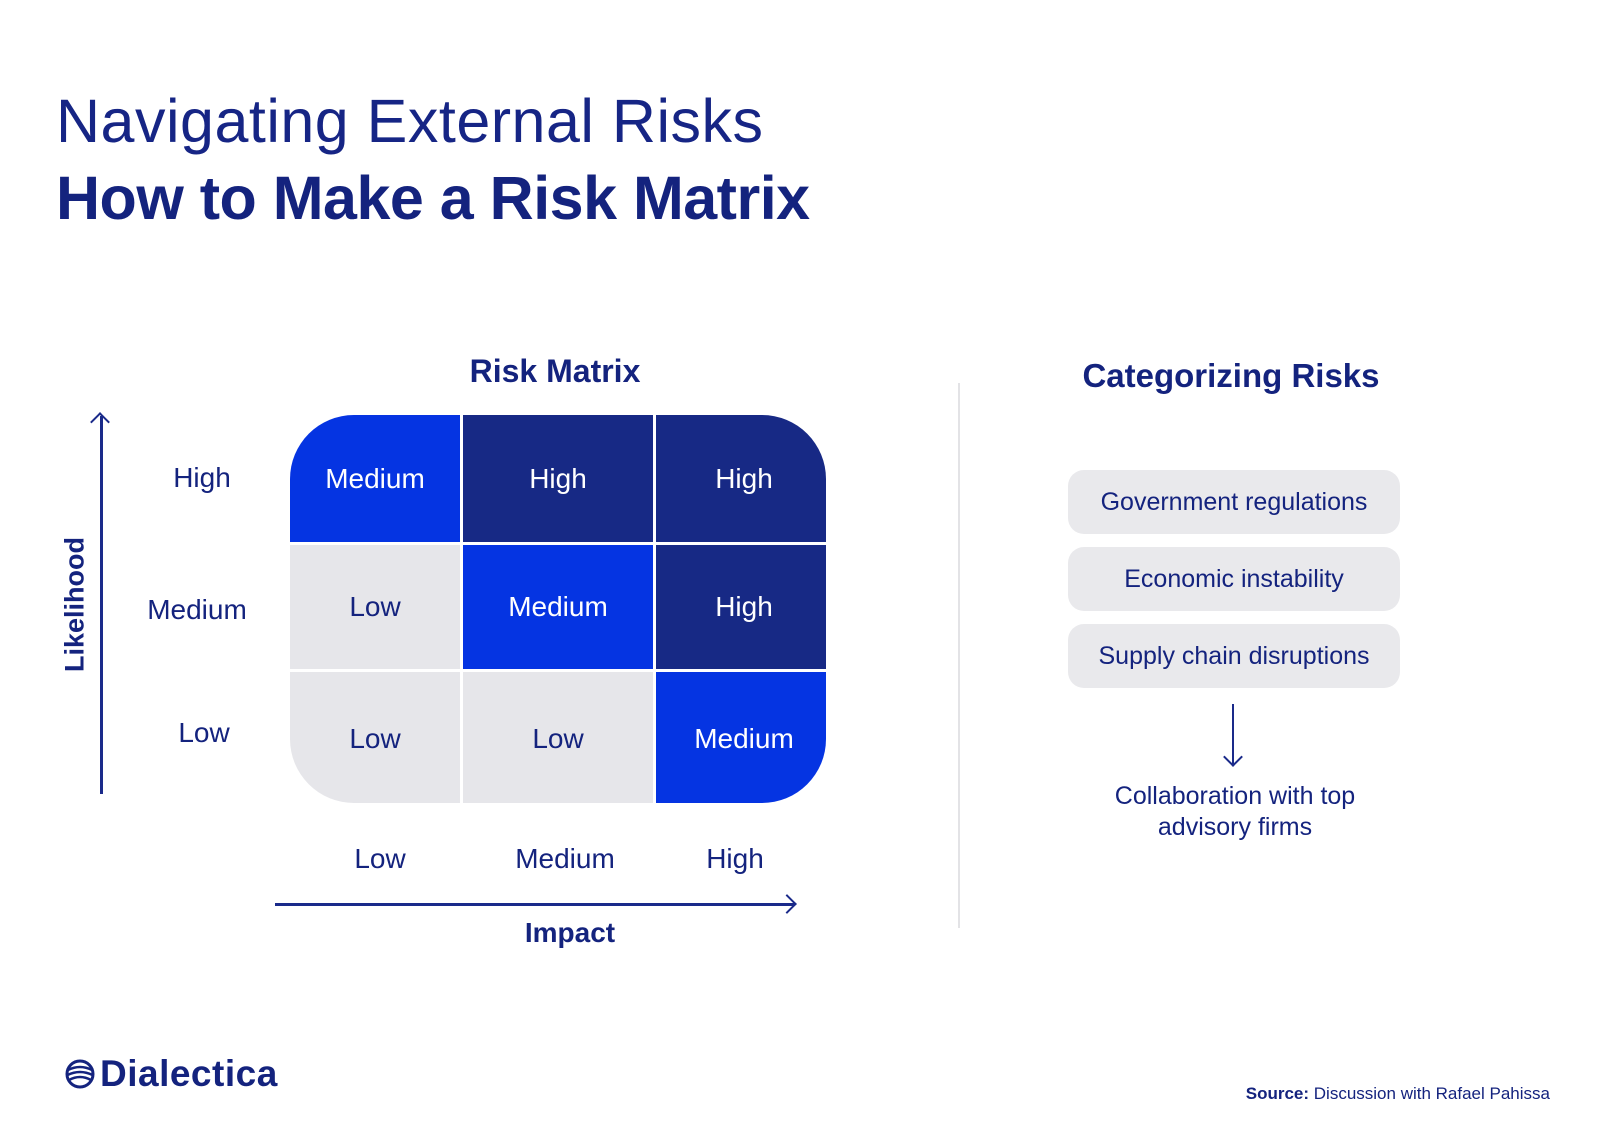 The height and width of the screenshot is (1133, 1600). What do you see at coordinates (380, 858) in the screenshot?
I see `col-label-low: Low` at bounding box center [380, 858].